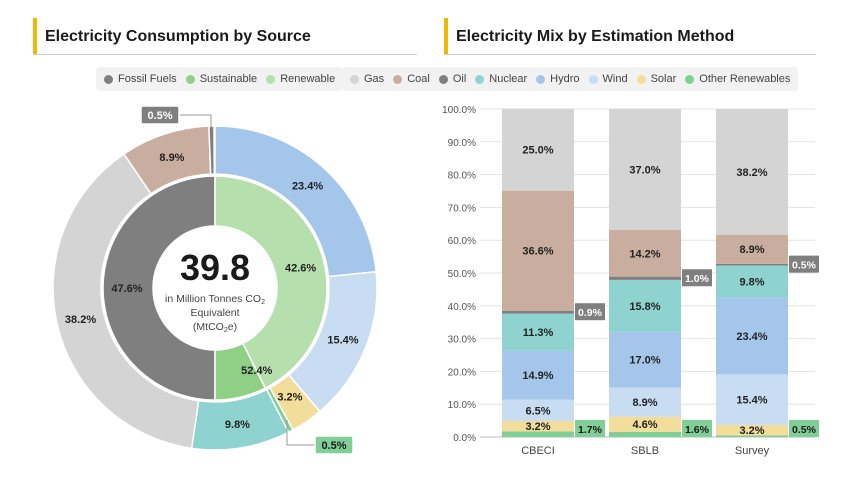 The height and width of the screenshot is (487, 844). I want to click on inner-slice-sustainable, so click(240, 371).